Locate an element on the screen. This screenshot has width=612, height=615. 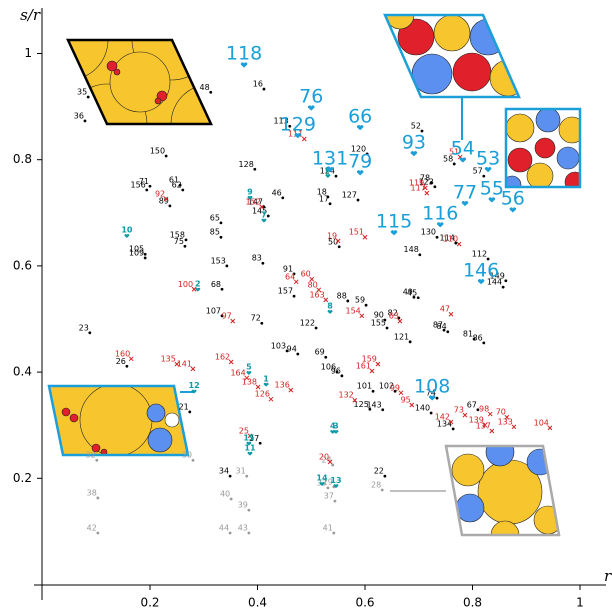
x-tick-label: 0.2 is located at coordinates (149, 603).